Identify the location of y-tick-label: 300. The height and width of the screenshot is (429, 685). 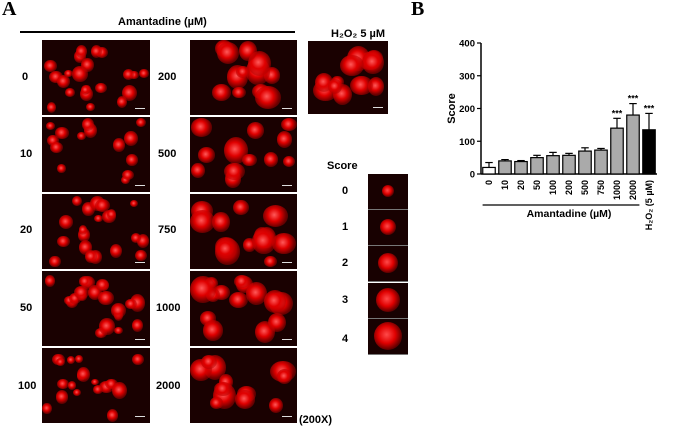
(467, 76).